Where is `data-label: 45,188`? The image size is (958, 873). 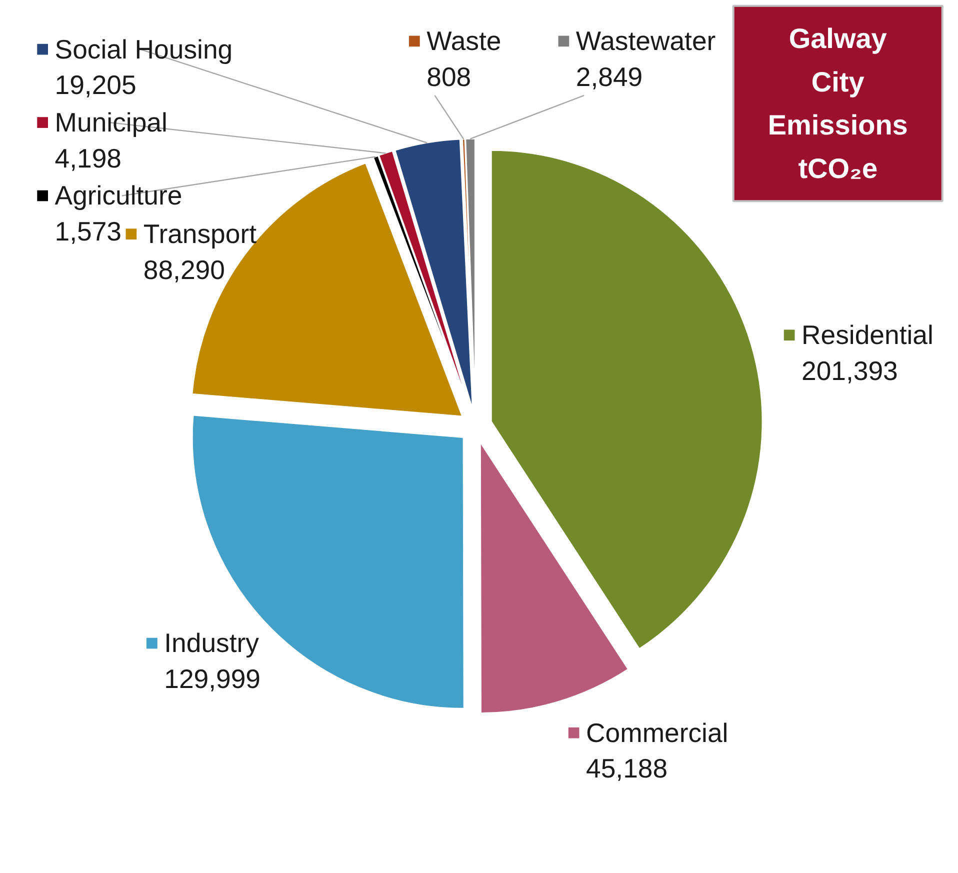 data-label: 45,188 is located at coordinates (627, 769).